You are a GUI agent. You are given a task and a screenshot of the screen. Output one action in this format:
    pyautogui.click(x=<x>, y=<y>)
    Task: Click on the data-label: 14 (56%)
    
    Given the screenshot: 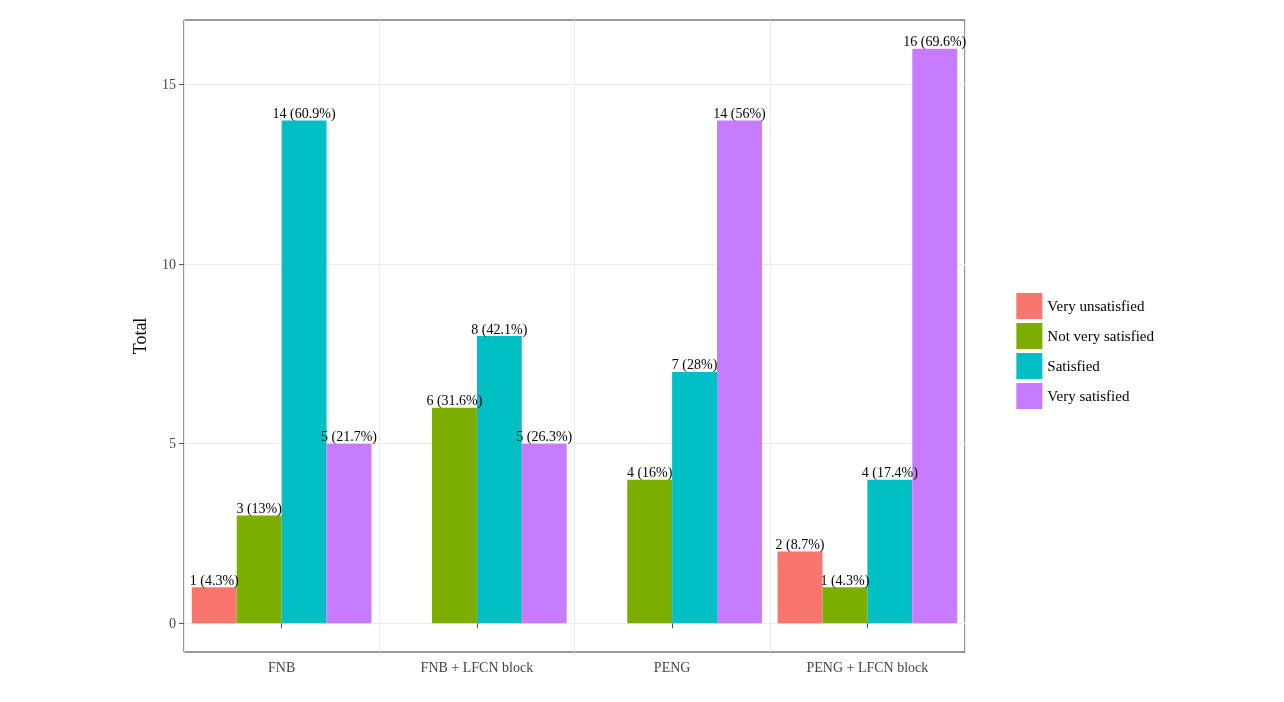 What is the action you would take?
    pyautogui.click(x=740, y=114)
    